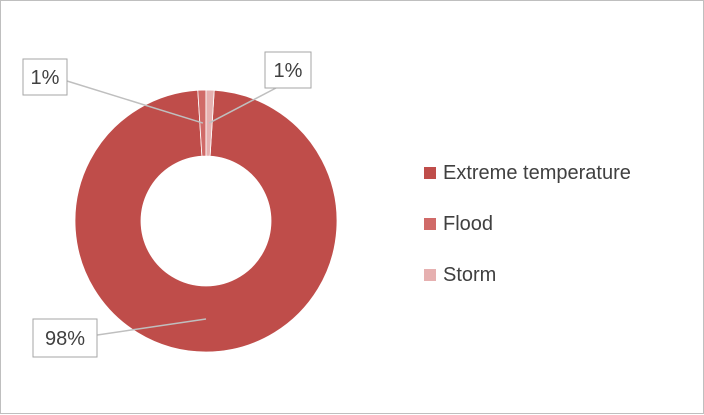 The height and width of the screenshot is (415, 704). I want to click on data-label-box-flood, so click(45, 77).